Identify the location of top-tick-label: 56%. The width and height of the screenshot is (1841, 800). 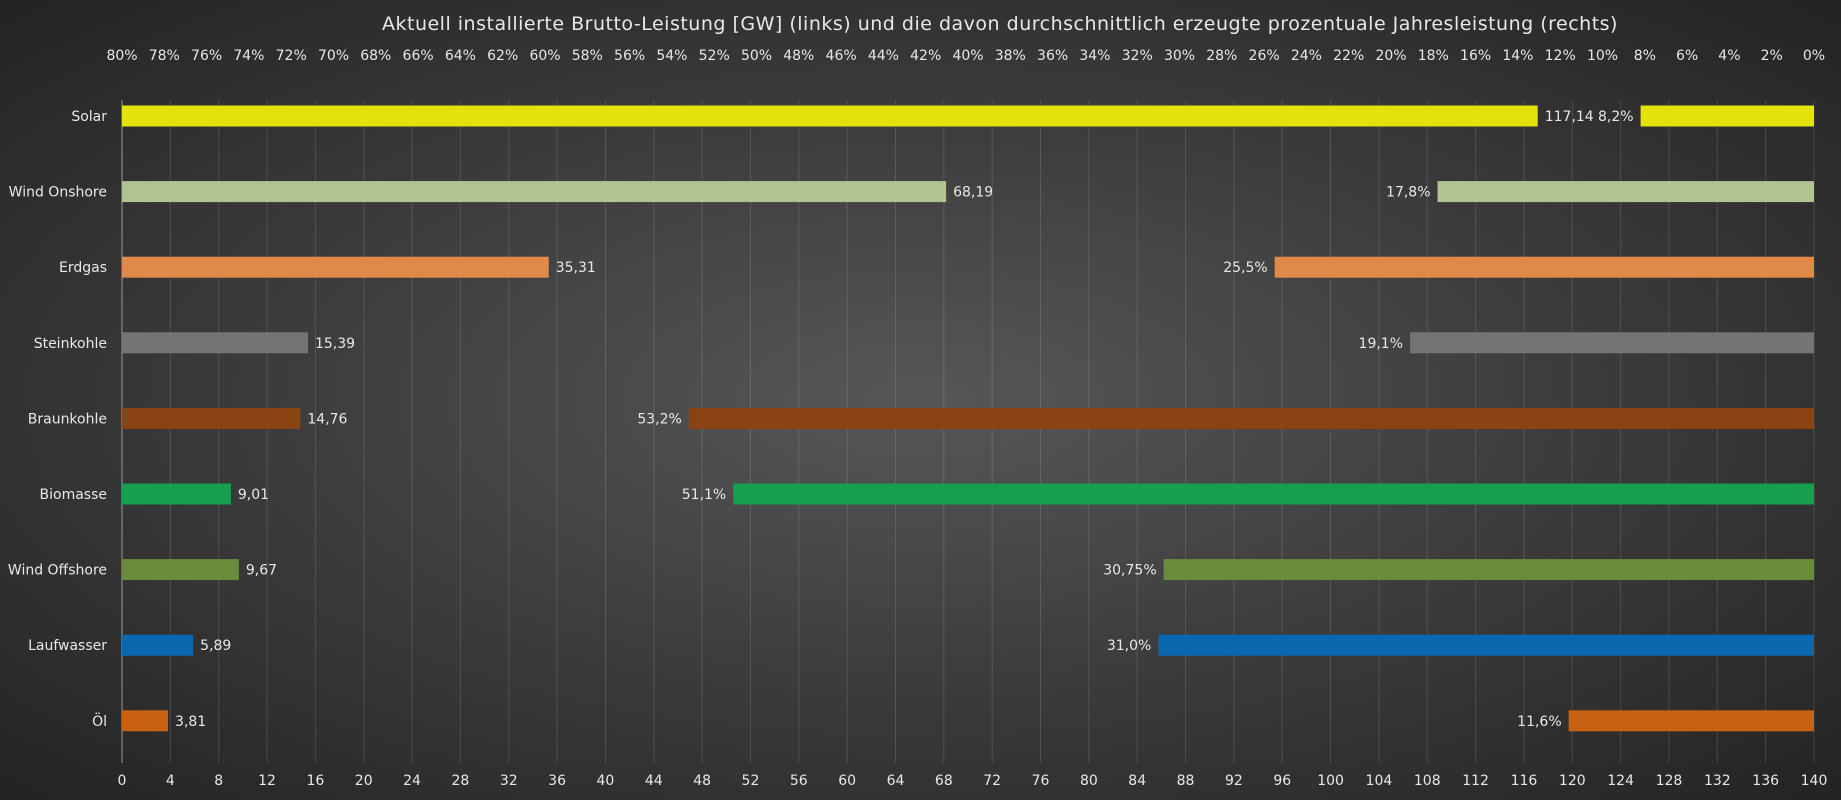
(629, 56).